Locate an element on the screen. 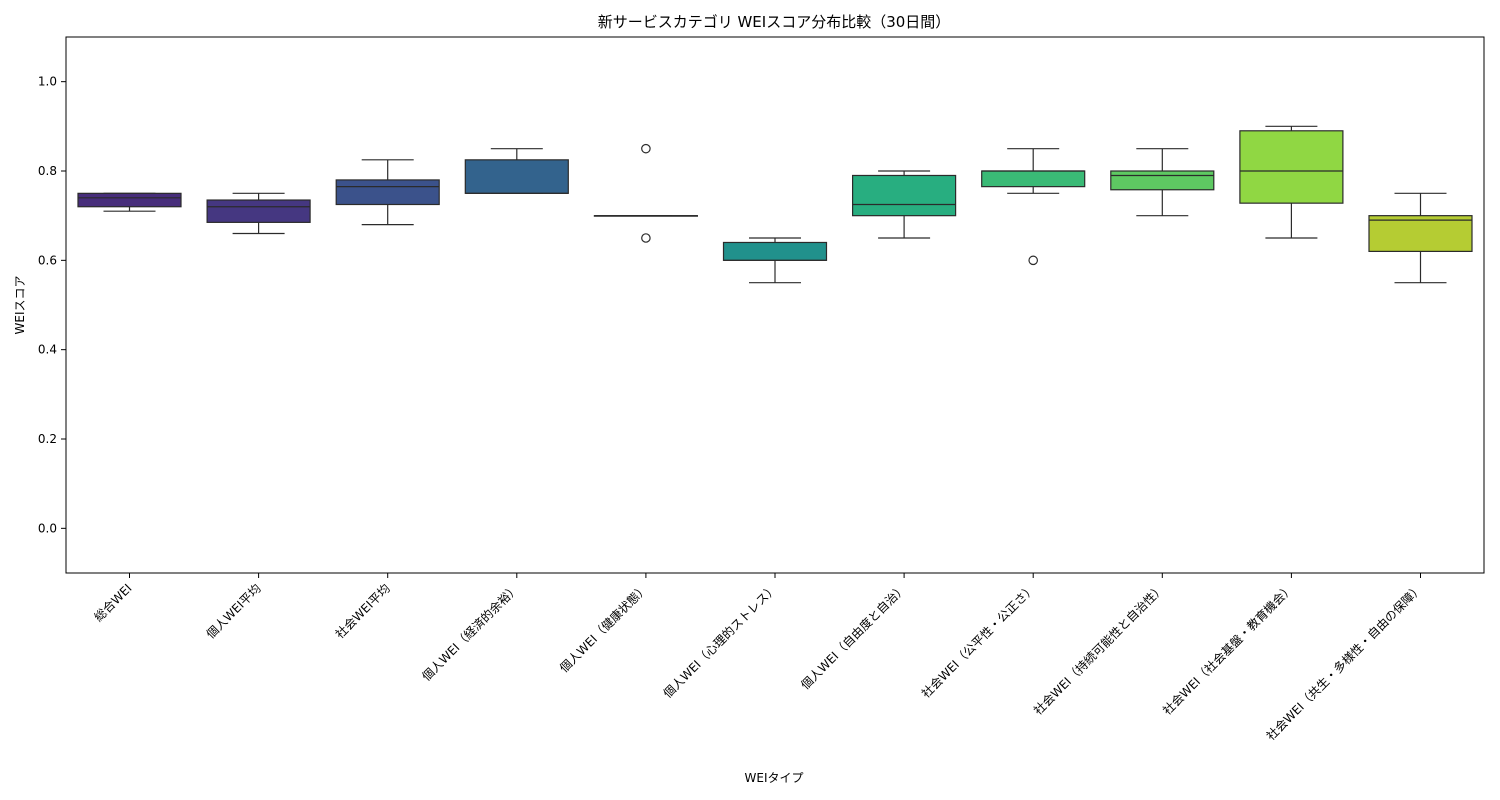 The width and height of the screenshot is (1500, 800). x-tick-label: 個人WEI（自由度と自治） is located at coordinates (853, 637).